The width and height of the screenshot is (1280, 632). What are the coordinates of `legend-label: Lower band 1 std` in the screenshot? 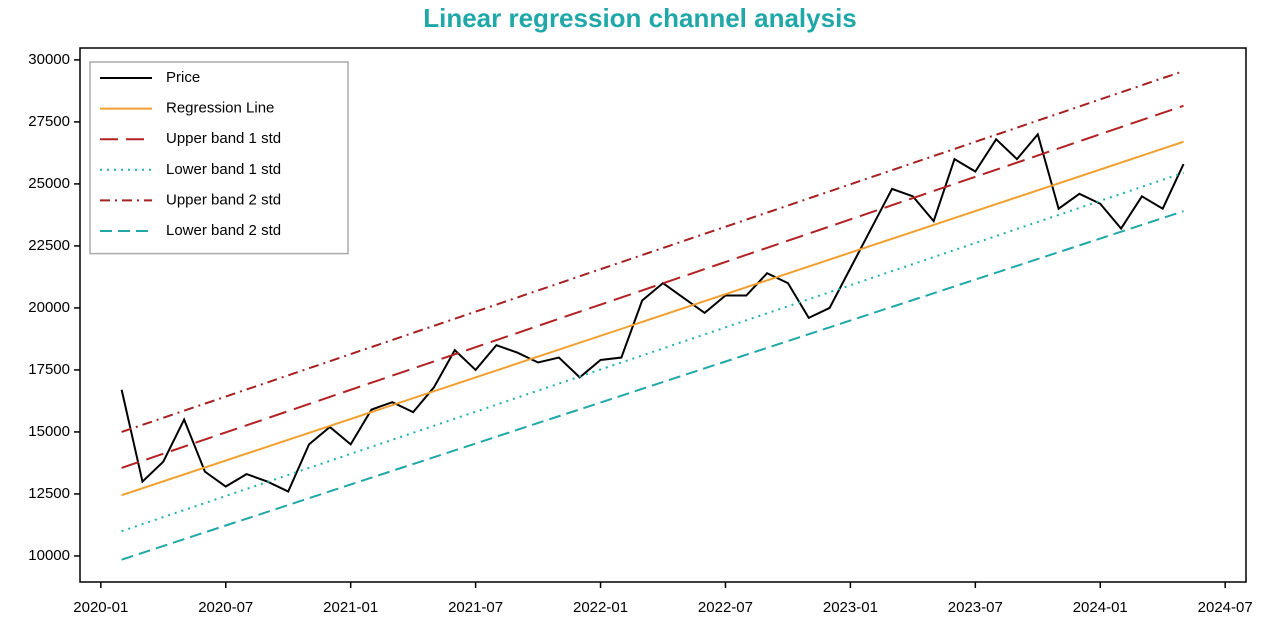 It's located at (223, 169).